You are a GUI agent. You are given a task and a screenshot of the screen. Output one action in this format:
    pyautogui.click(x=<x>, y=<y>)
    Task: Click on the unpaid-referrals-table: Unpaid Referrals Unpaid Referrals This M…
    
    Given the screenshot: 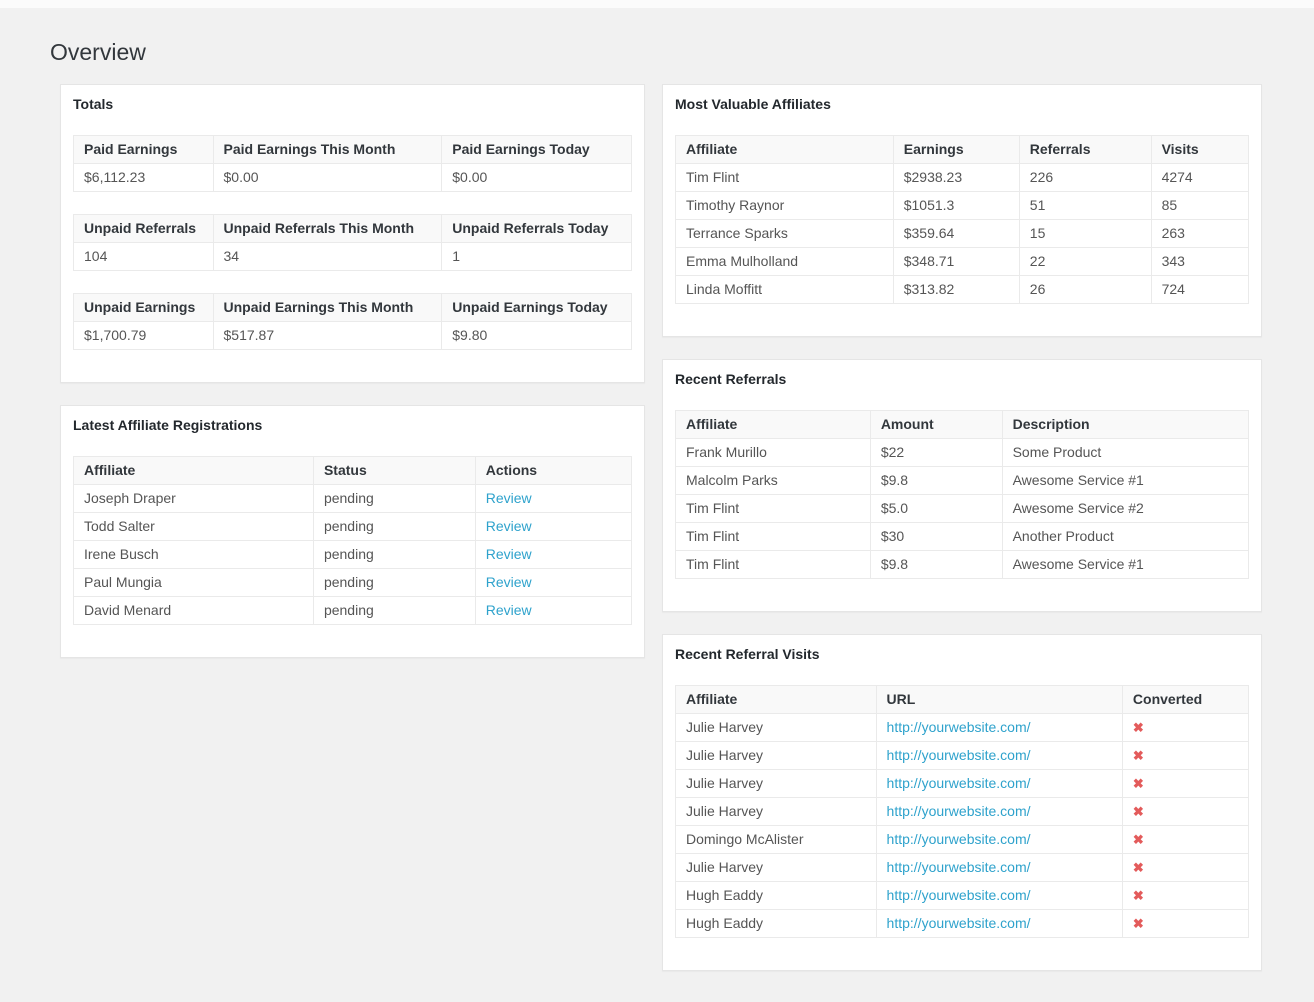 What is the action you would take?
    pyautogui.click(x=352, y=242)
    